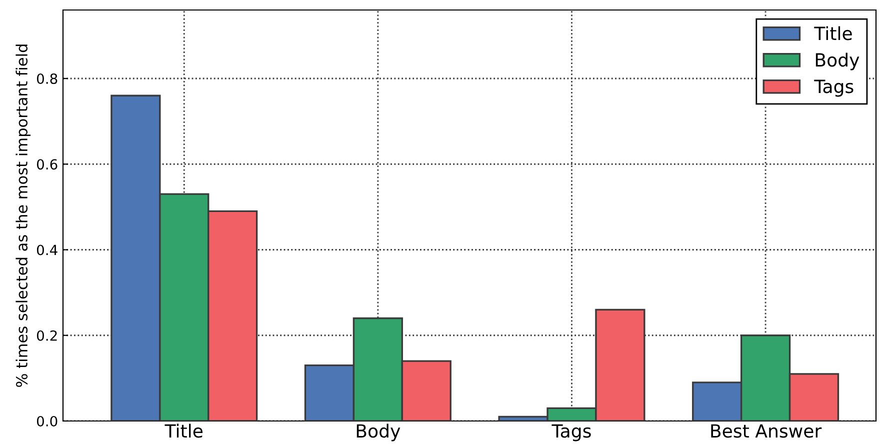 The image size is (880, 446). What do you see at coordinates (47, 250) in the screenshot?
I see `y-tick-label: 0.4` at bounding box center [47, 250].